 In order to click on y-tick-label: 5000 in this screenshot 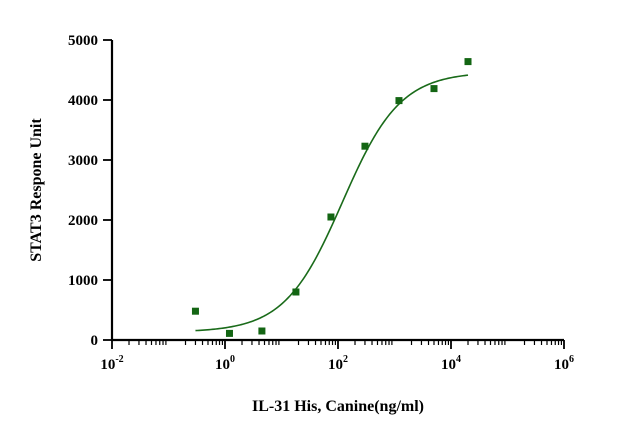, I will do `click(83, 41)`.